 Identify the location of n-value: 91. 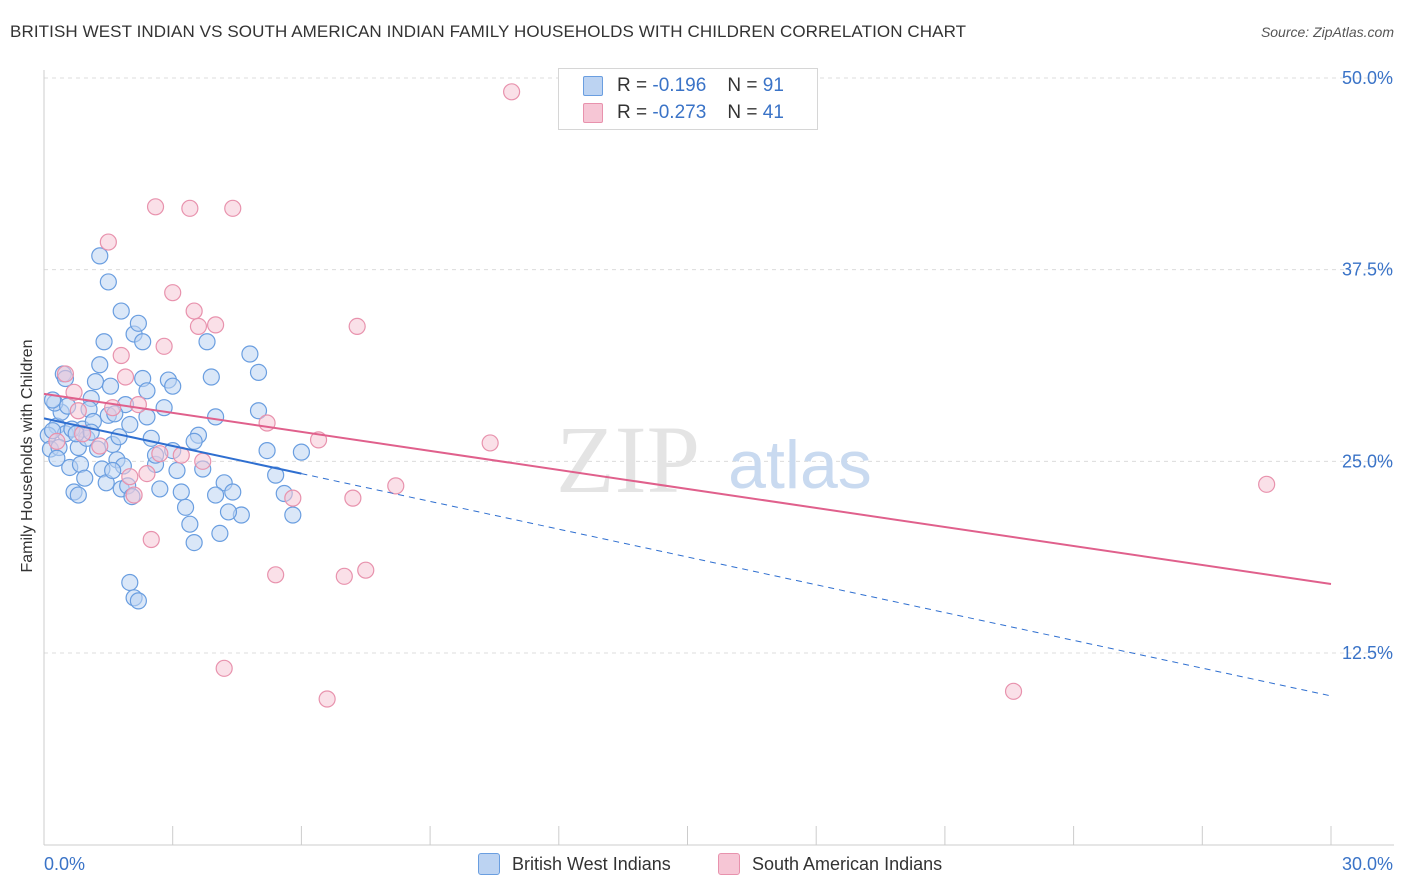
(773, 85).